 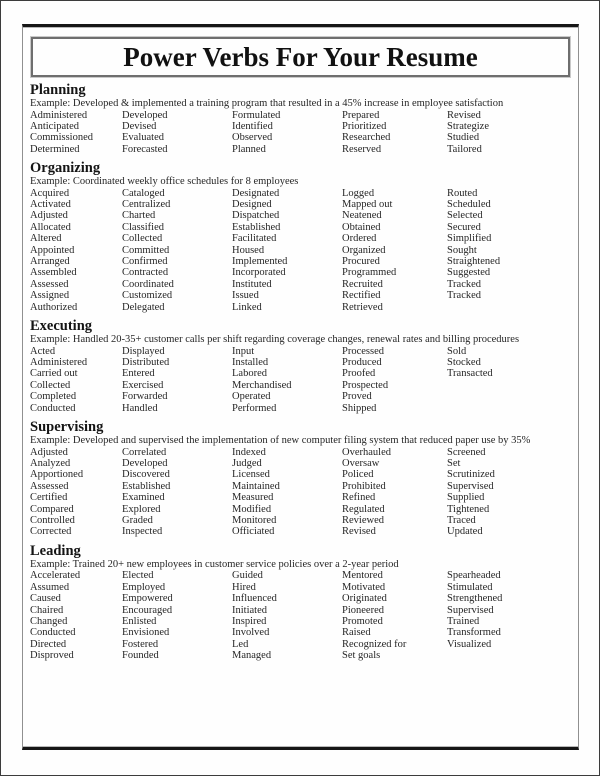 I want to click on verb-cell: Forwarded, so click(x=145, y=397).